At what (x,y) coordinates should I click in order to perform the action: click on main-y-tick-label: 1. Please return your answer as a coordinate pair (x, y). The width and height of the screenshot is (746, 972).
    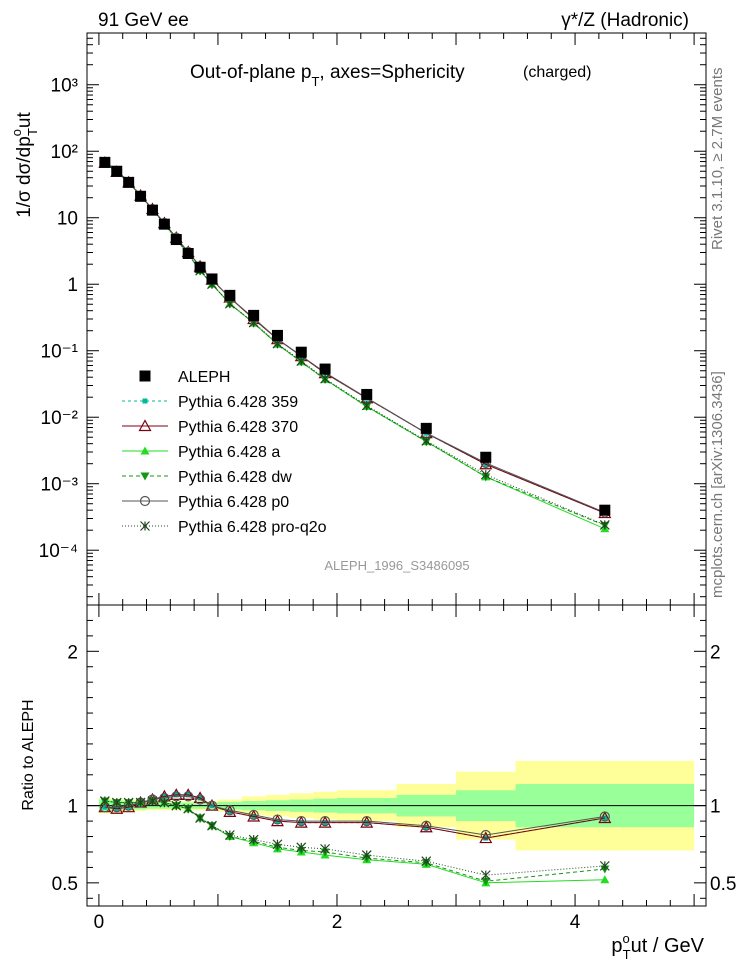
    Looking at the image, I should click on (72, 285).